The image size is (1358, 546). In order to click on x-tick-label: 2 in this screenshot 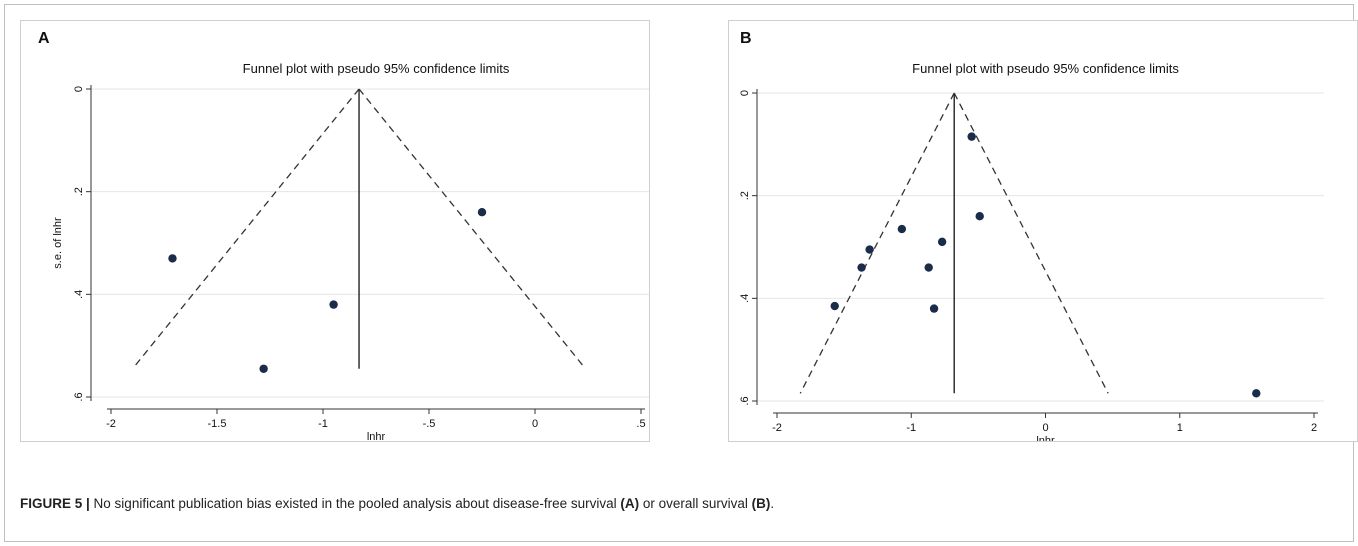, I will do `click(1314, 428)`.